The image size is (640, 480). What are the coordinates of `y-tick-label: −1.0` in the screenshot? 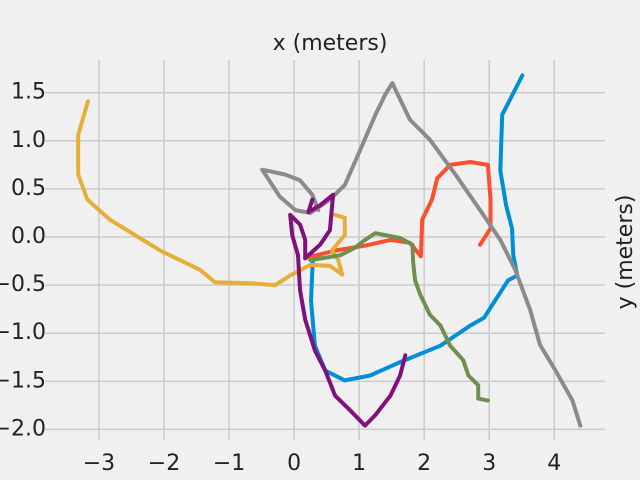 It's located at (23, 332).